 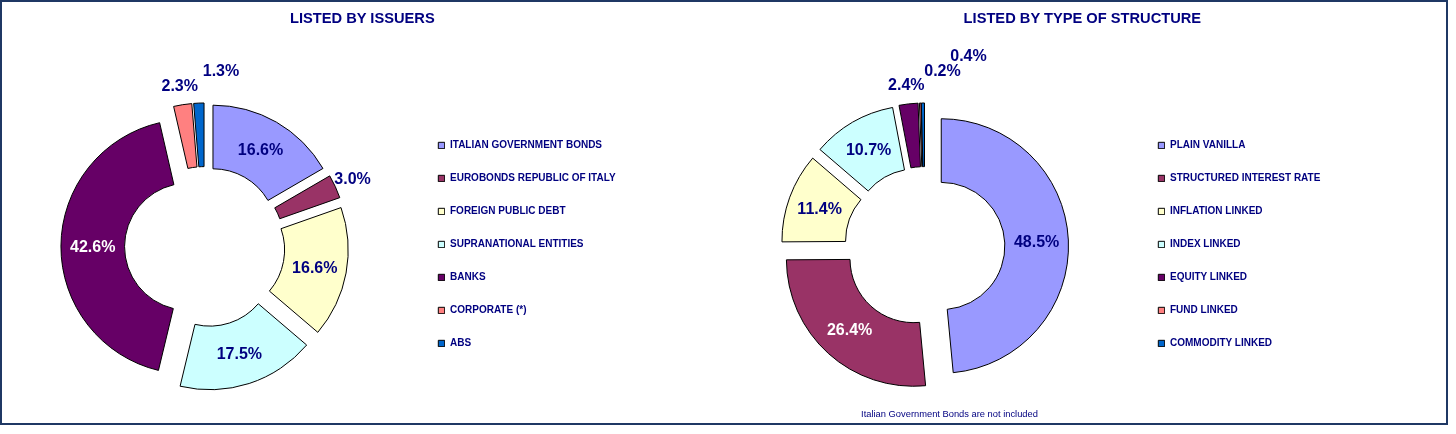 What do you see at coordinates (1082, 17) in the screenshot?
I see `chart-title: LISTED BY TYPE OF STRUCTURE` at bounding box center [1082, 17].